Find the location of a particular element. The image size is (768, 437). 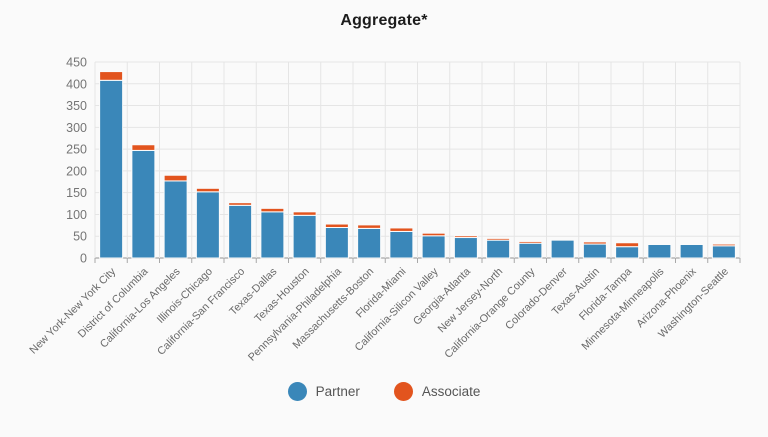

chart-legend: Partner Associate is located at coordinates (384, 391).